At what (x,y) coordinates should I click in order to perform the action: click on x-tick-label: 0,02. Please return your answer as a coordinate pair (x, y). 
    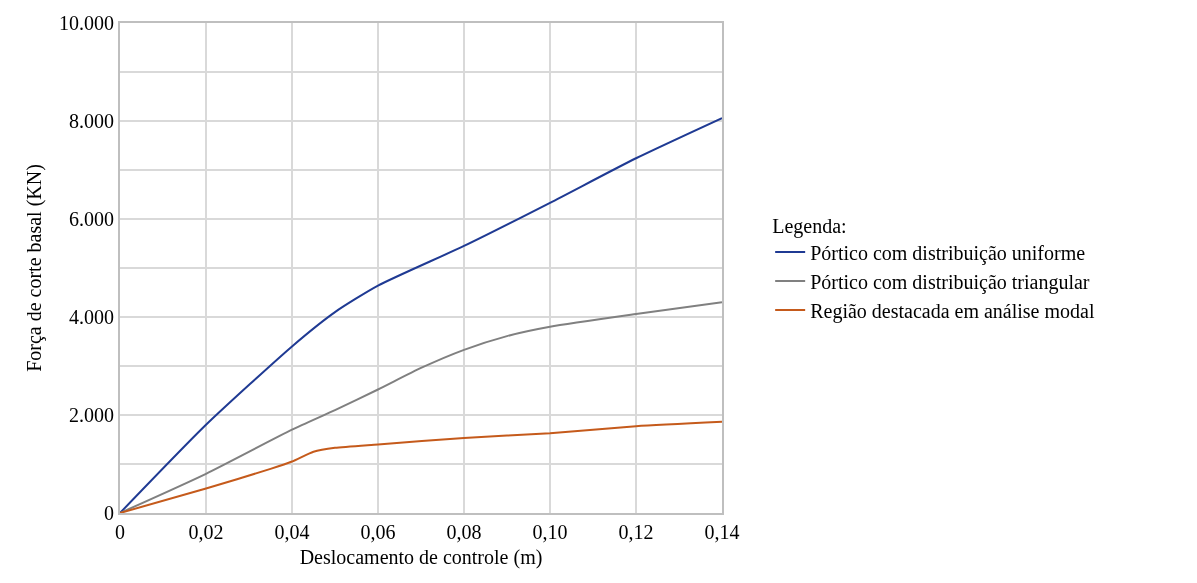
    Looking at the image, I should click on (206, 532).